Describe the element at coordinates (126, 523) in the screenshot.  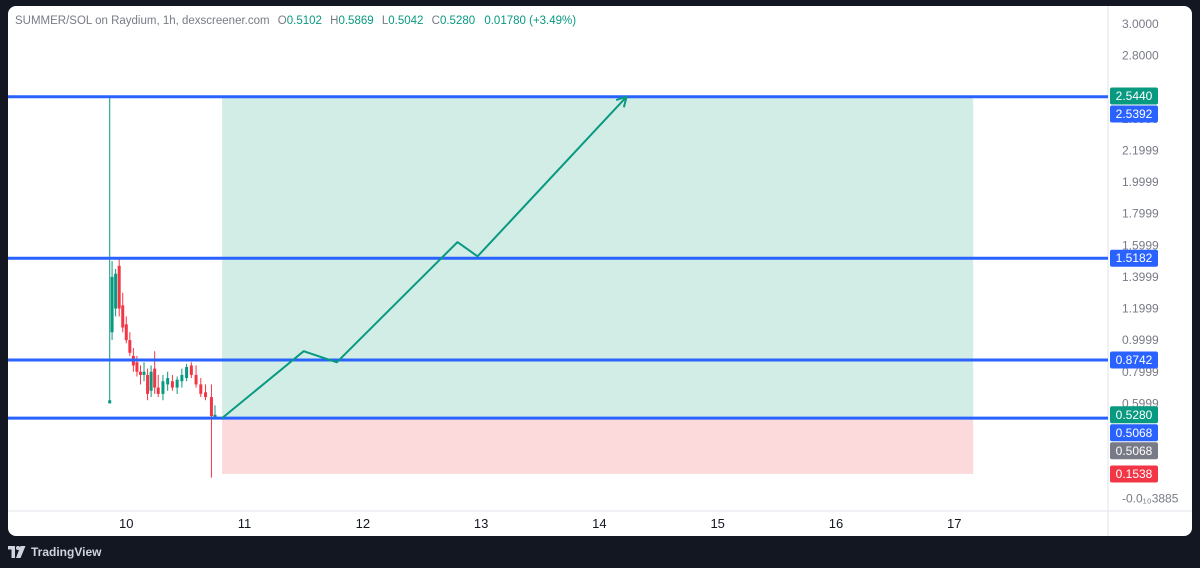
I see `x-tick-label: 10` at that location.